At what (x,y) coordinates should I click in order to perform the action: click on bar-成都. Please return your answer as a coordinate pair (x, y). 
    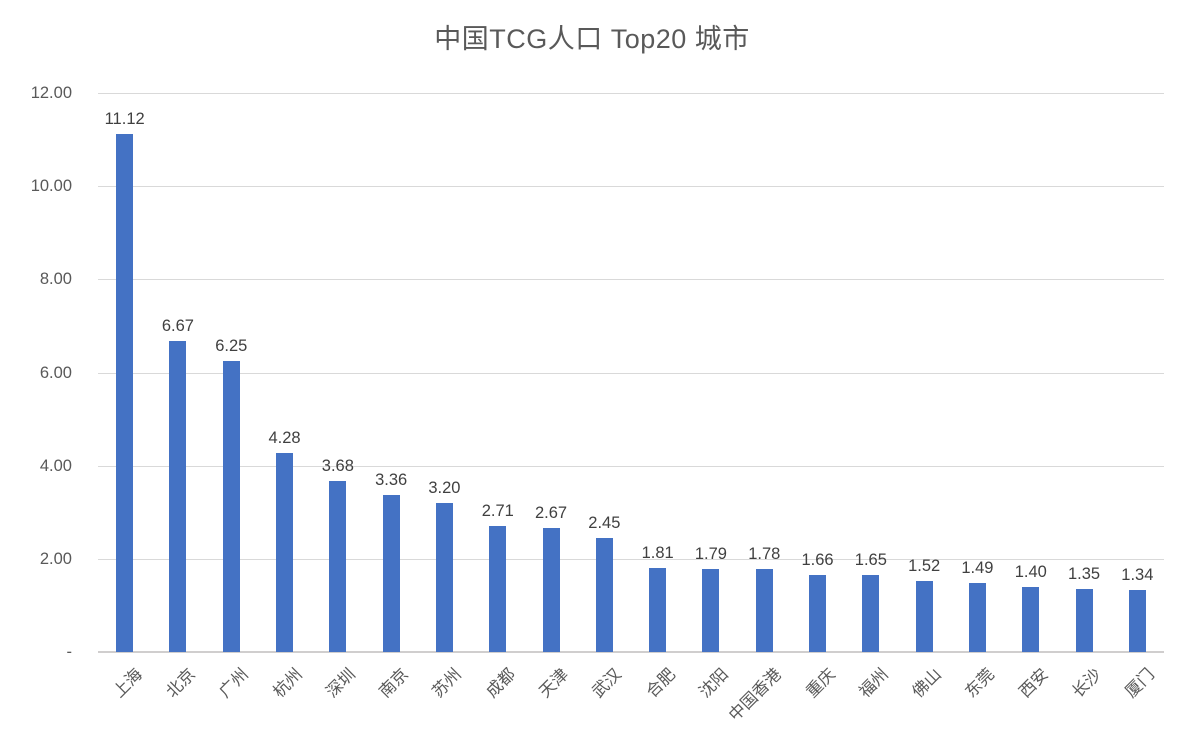
    Looking at the image, I should click on (498, 589).